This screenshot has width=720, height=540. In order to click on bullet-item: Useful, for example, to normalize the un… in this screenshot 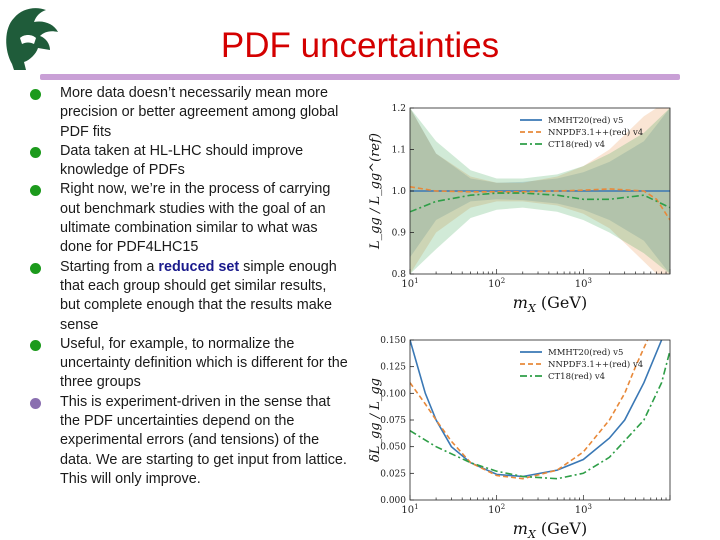, I will do `click(189, 364)`.